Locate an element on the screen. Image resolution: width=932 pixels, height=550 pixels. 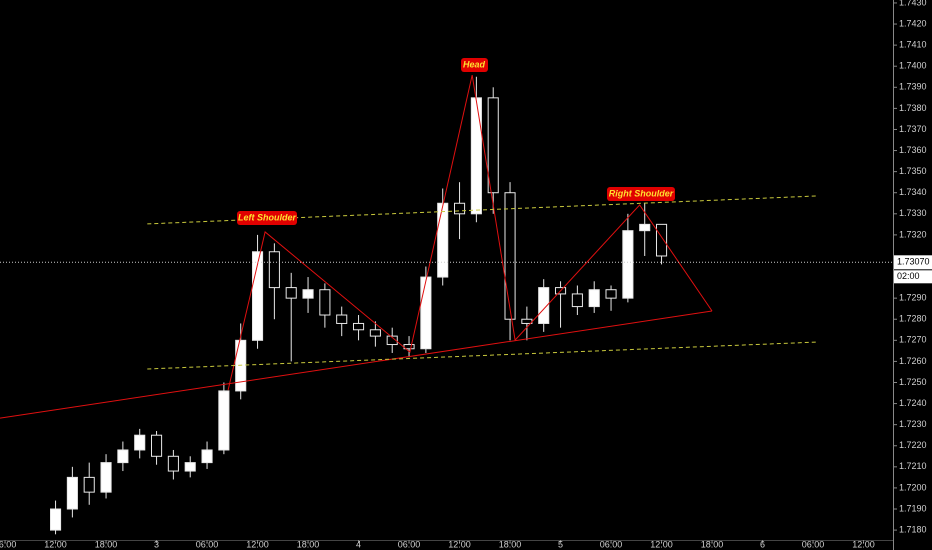
y-tick-label: 1.7350 is located at coordinates (913, 171).